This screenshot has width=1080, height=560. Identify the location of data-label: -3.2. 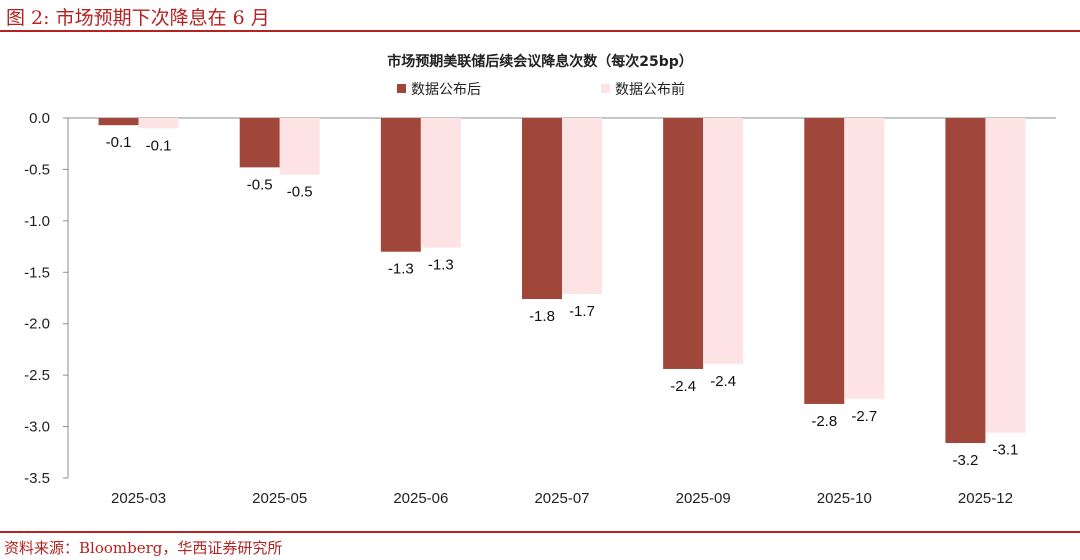
(965, 460).